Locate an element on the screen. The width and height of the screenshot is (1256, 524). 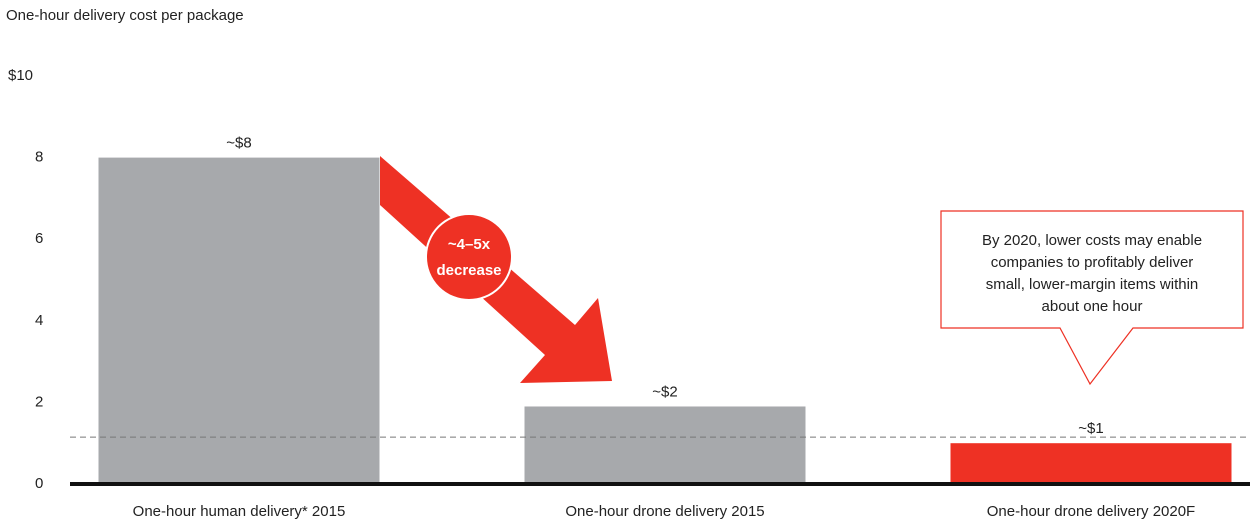
x-tick-label: One-hour drone delivery 2015 is located at coordinates (664, 511).